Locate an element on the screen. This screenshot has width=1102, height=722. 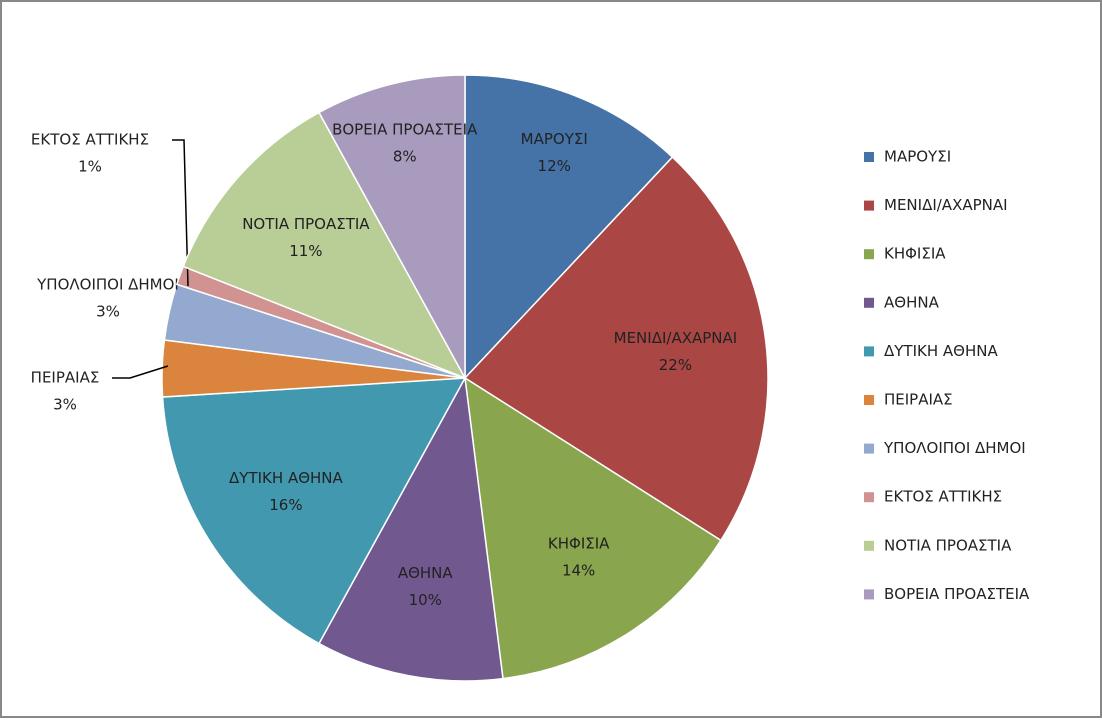
legend-label: ΠΕΙΡΑΙΑΣ is located at coordinates (918, 400).